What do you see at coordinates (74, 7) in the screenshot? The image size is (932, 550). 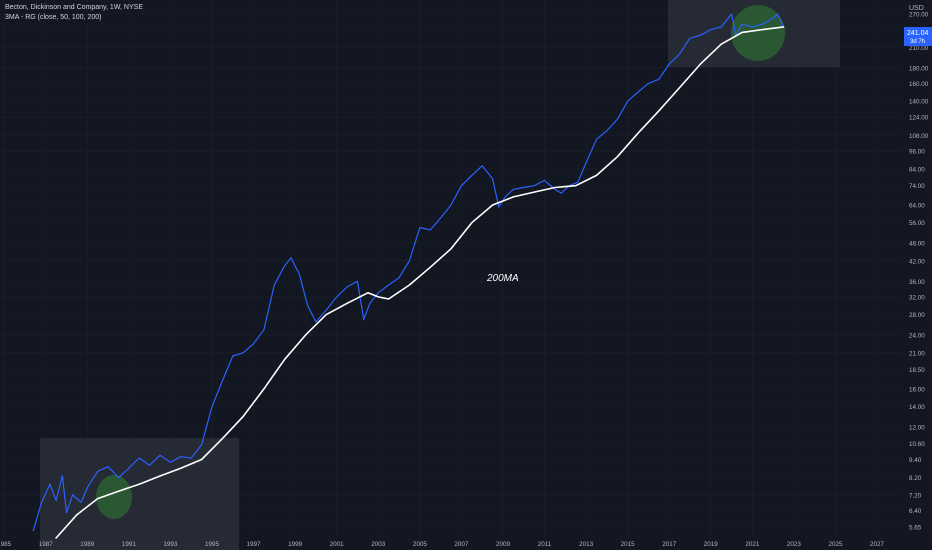 I see `symbol-title: Becton, Dickinson and Company, 1W, NYSE` at bounding box center [74, 7].